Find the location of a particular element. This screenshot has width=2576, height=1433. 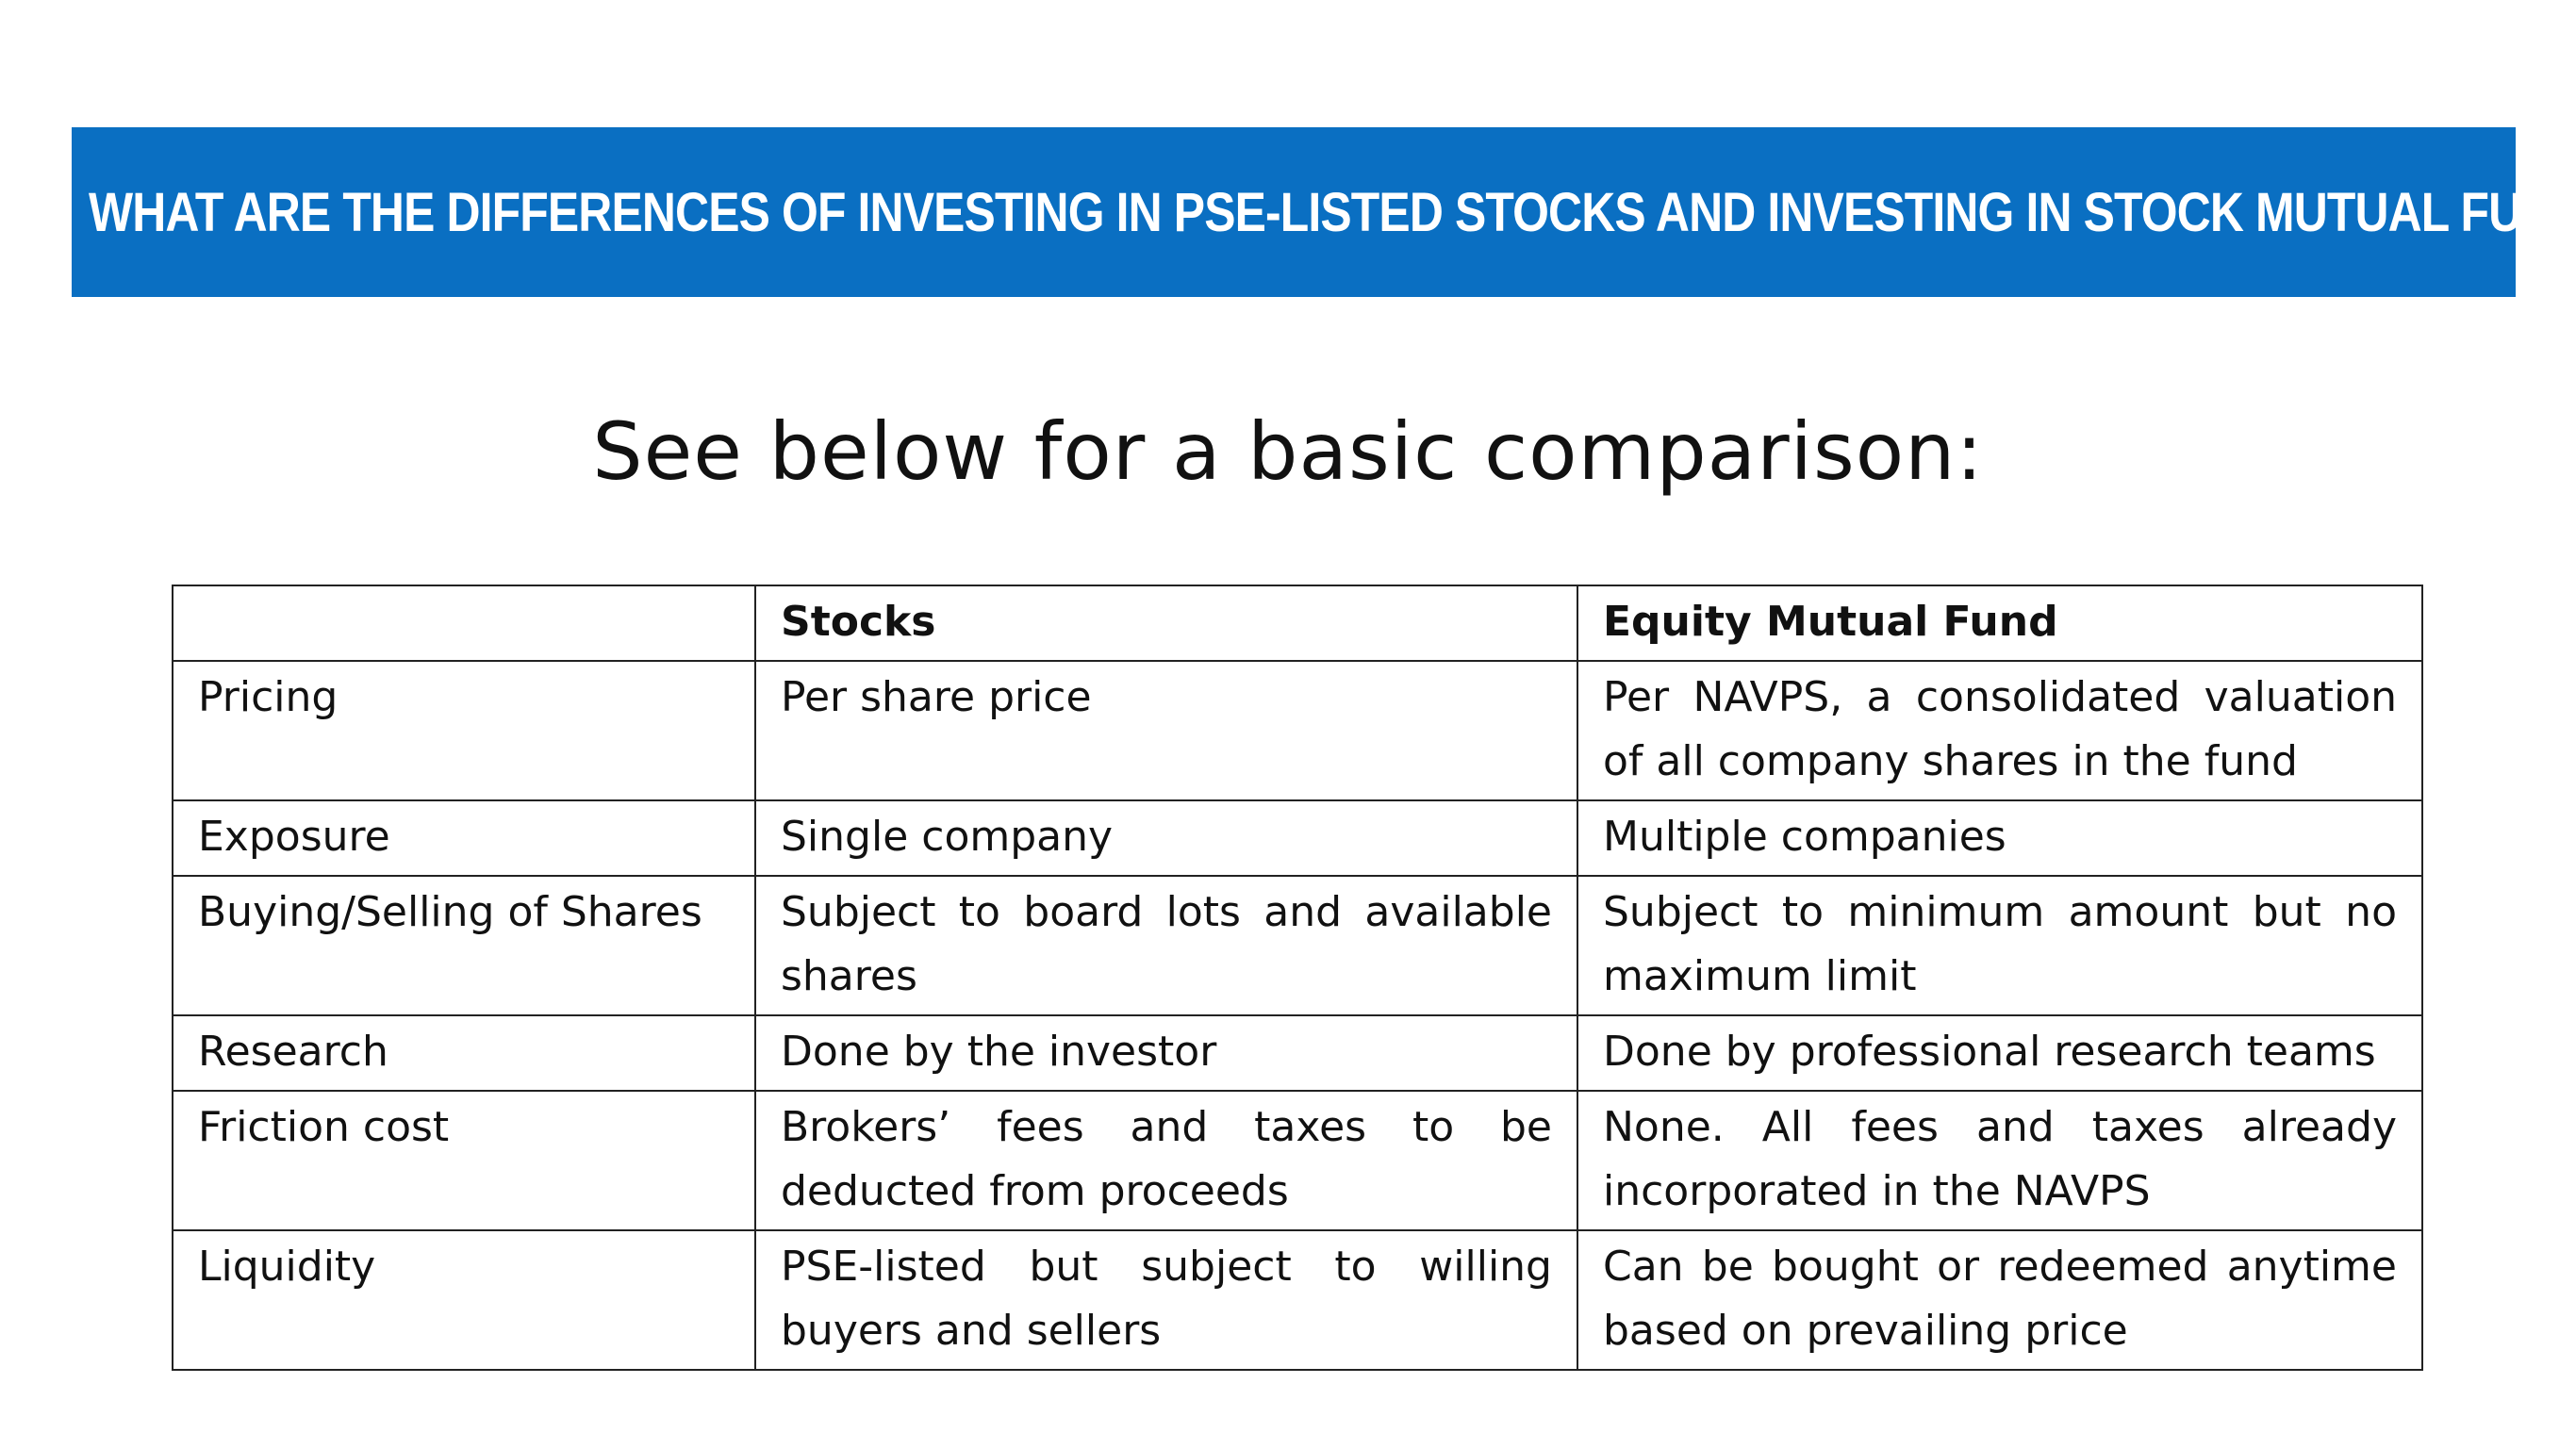

row-label: Pricing is located at coordinates (464, 730).